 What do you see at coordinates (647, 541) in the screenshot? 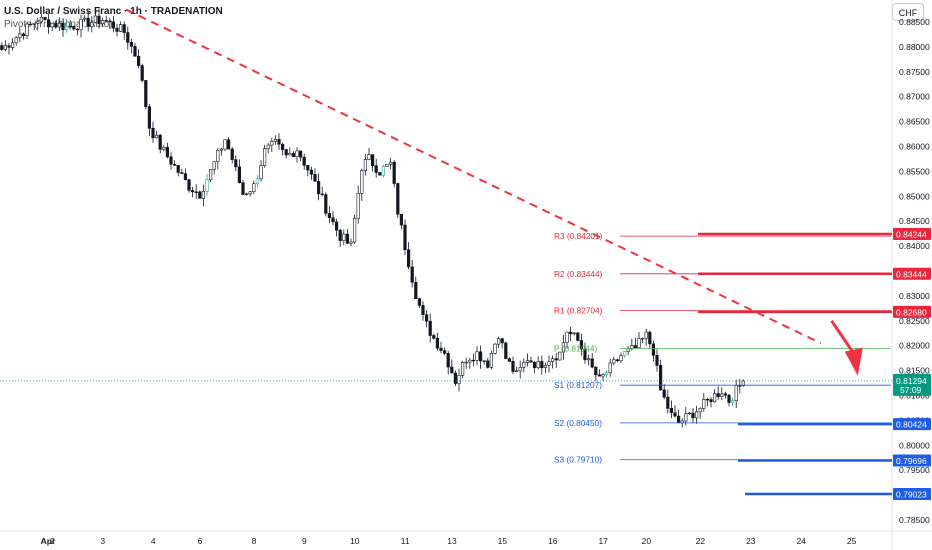
I see `time-tick-label: 20` at bounding box center [647, 541].